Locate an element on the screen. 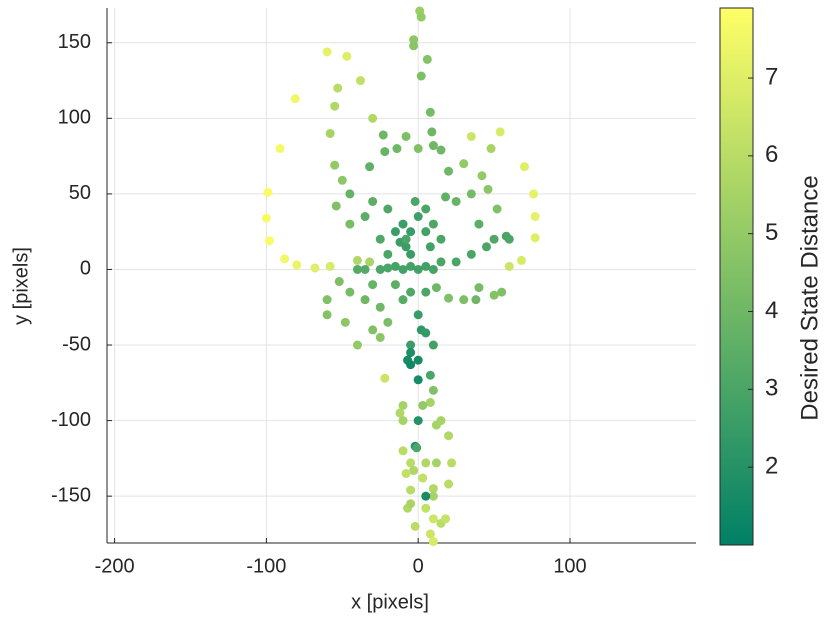  colorbar-tick-label: 5 is located at coordinates (771, 232).